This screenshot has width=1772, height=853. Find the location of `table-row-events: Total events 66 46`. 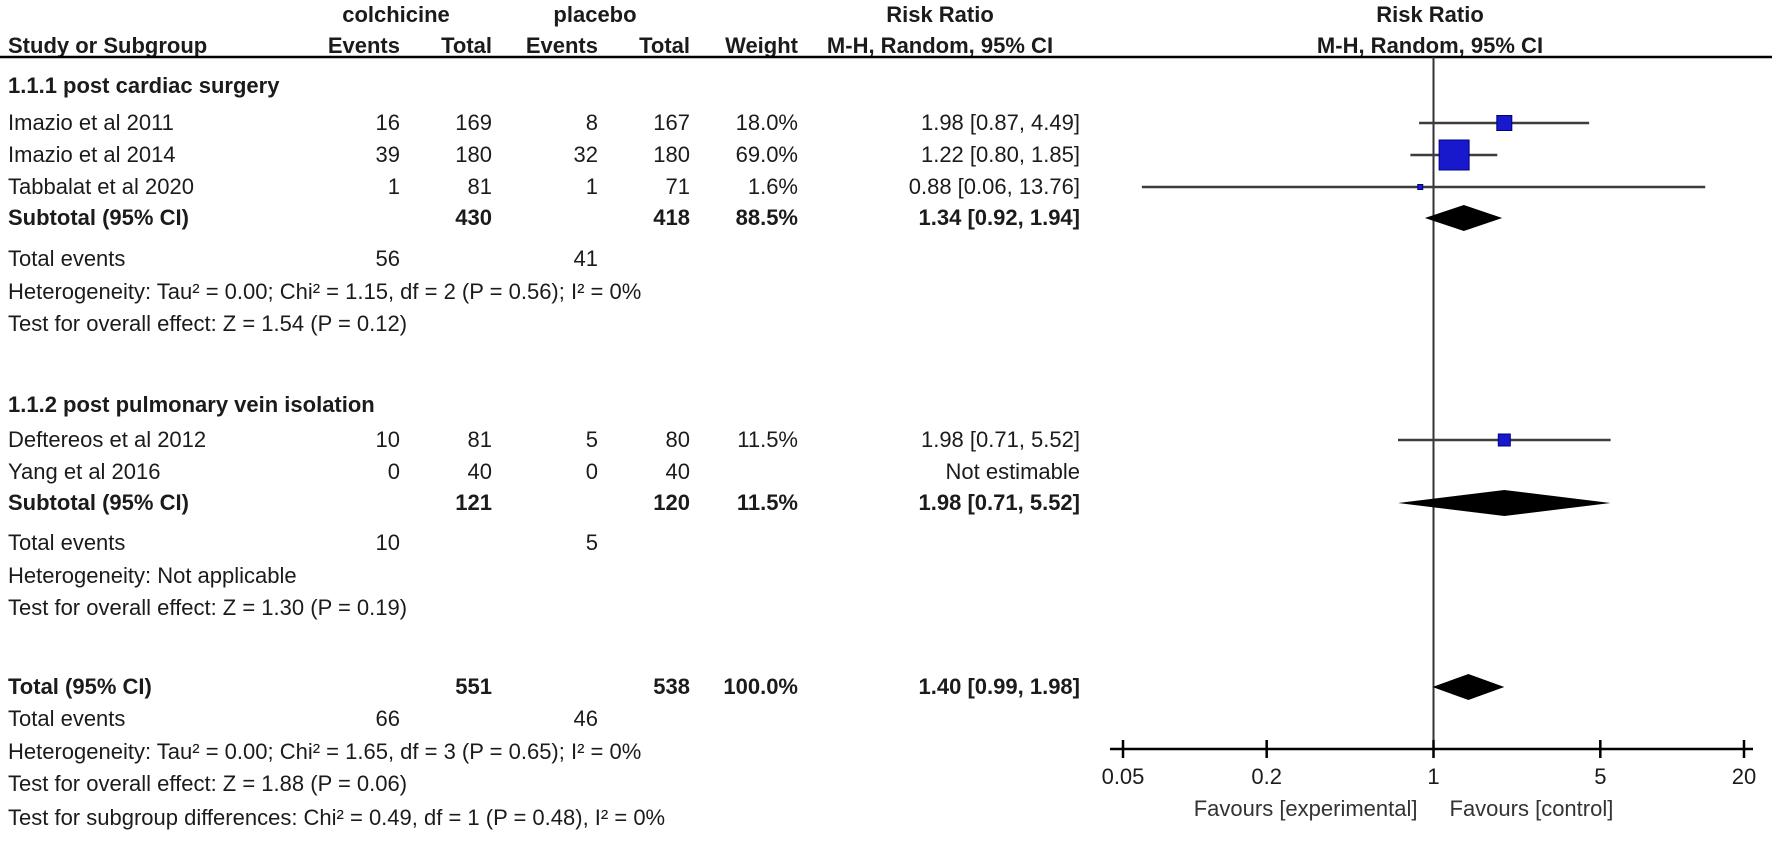

table-row-events: Total events 66 46 is located at coordinates (590, 719).